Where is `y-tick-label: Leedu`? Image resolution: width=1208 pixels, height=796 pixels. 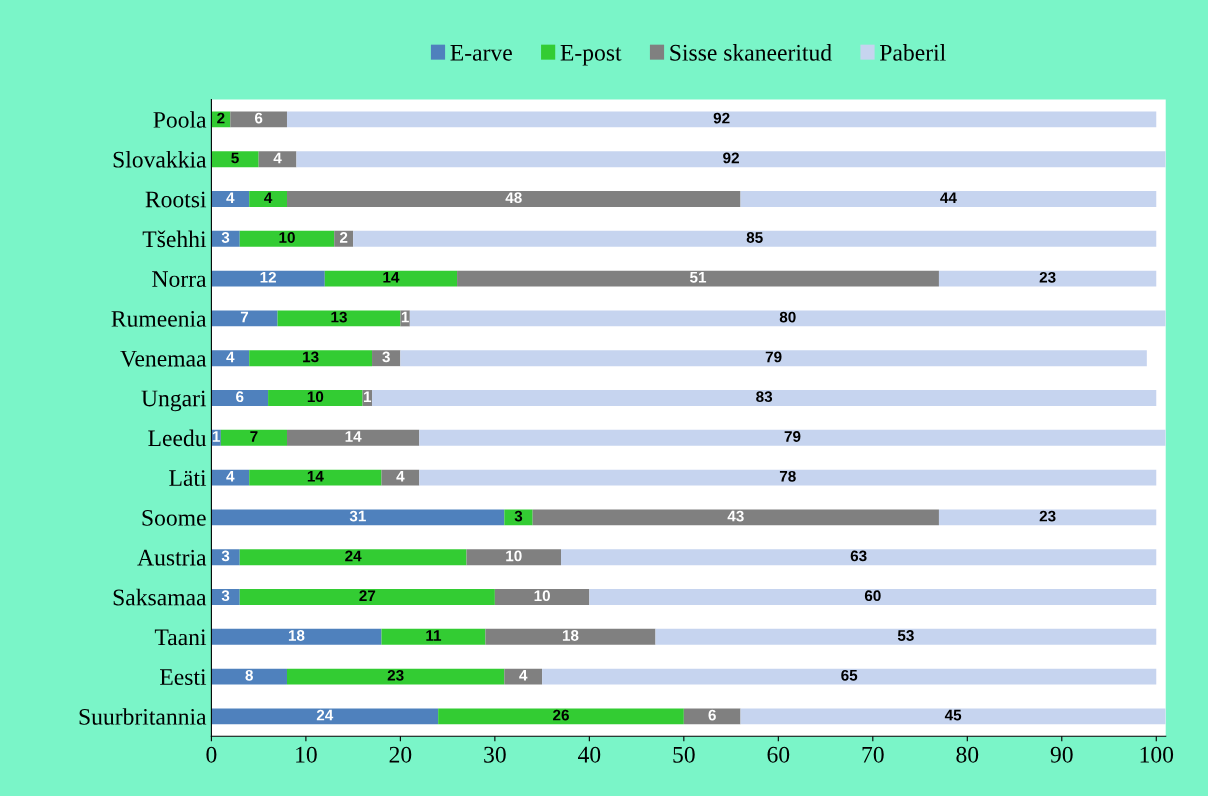 y-tick-label: Leedu is located at coordinates (177, 438).